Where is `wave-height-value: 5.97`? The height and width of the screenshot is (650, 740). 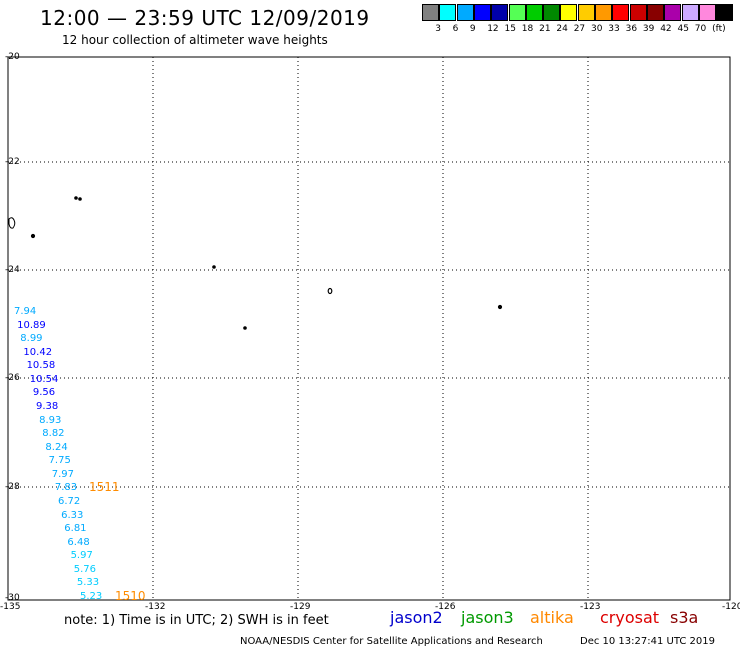
wave-height-value: 5.97 is located at coordinates (81, 556).